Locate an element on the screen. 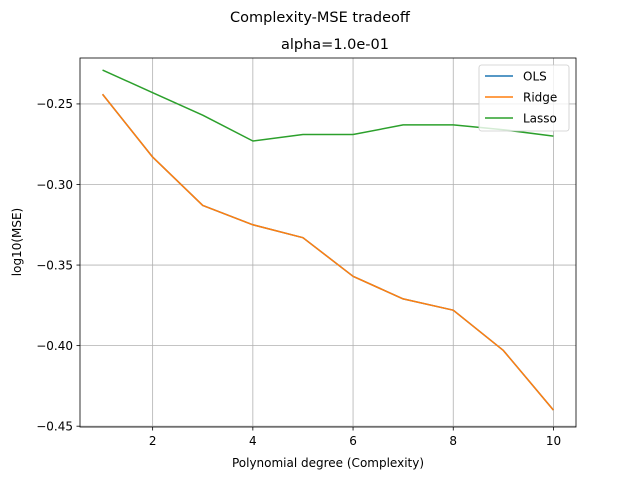  x-tick-label: 6 is located at coordinates (353, 441).